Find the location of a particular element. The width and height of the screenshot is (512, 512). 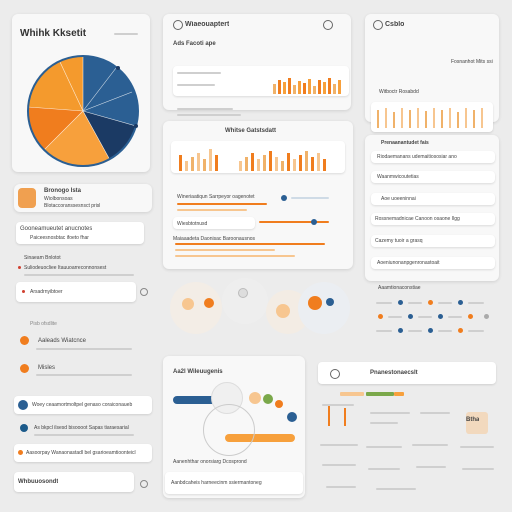

right-row-6: Aoeniunonanpgenronastoait is located at coordinates (433, 263).